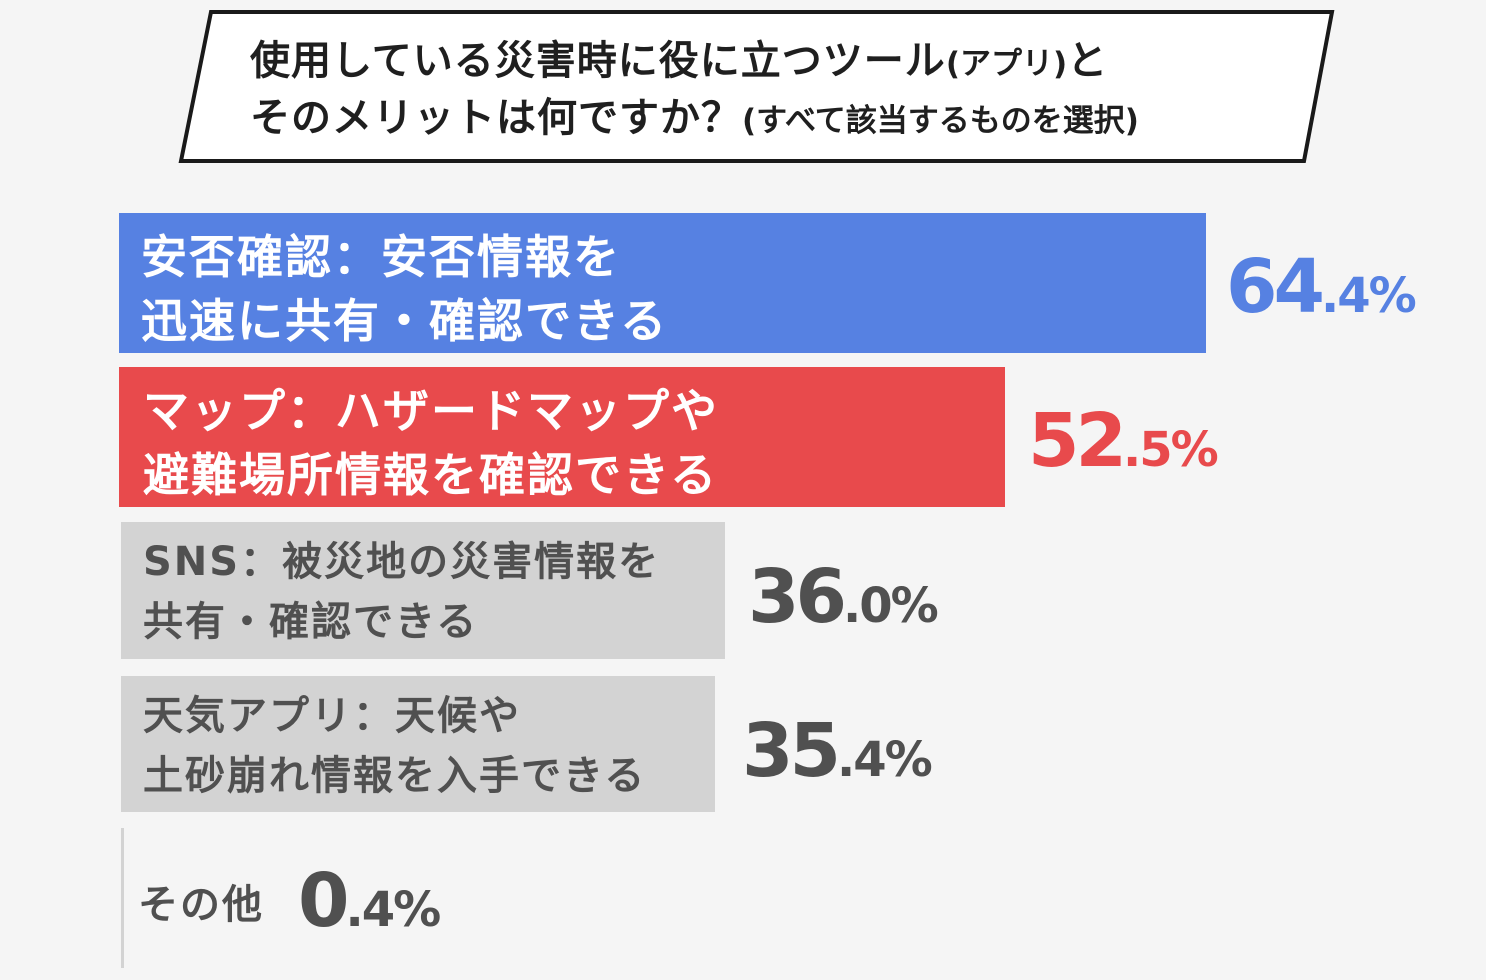 The width and height of the screenshot is (1486, 980). I want to click on bar-label: マップ：ハザードマップや 避難場所情報を確認できる, so click(431, 443).